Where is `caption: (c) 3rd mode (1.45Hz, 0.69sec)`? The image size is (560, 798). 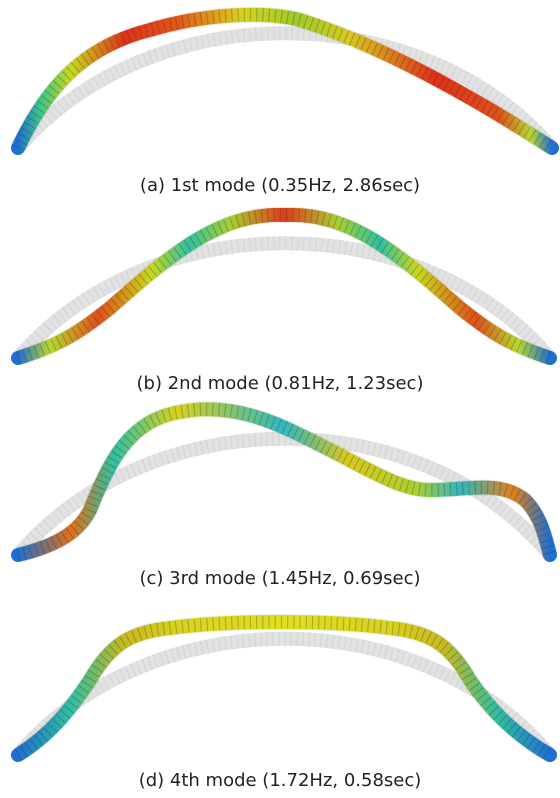
caption: (c) 3rd mode (1.45Hz, 0.69sec) is located at coordinates (279, 578).